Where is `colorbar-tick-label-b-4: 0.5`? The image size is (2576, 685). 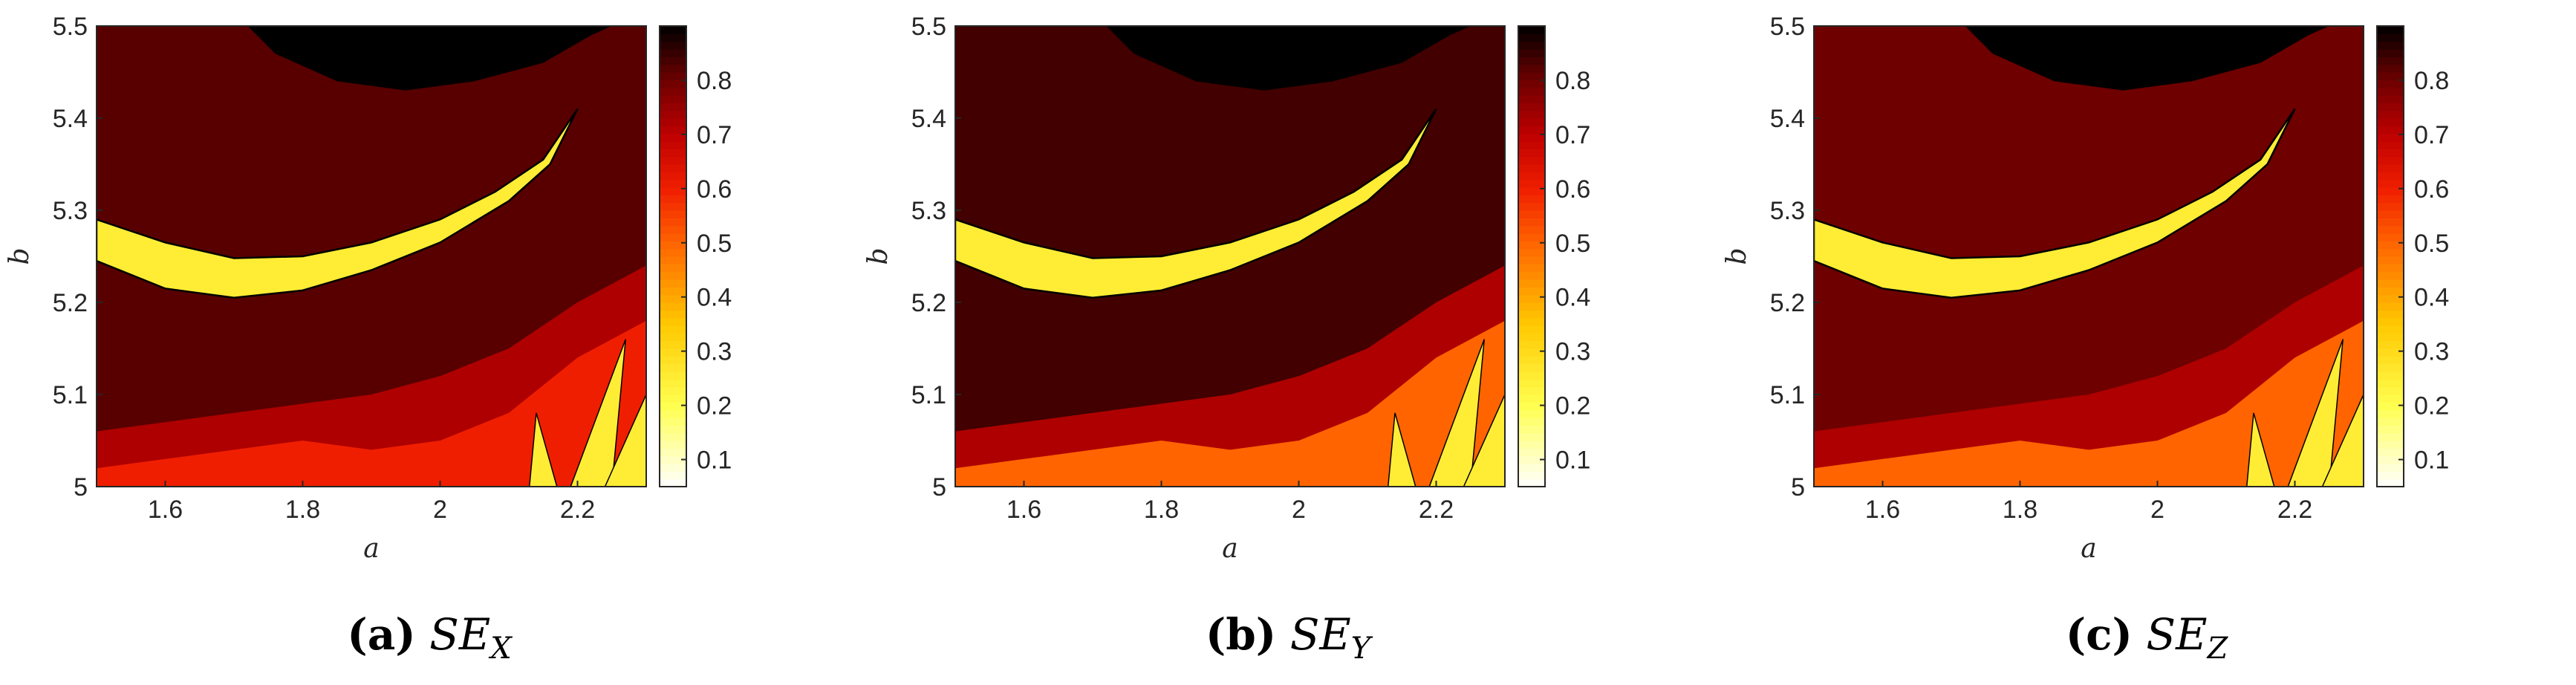
colorbar-tick-label-b-4: 0.5 is located at coordinates (1573, 244).